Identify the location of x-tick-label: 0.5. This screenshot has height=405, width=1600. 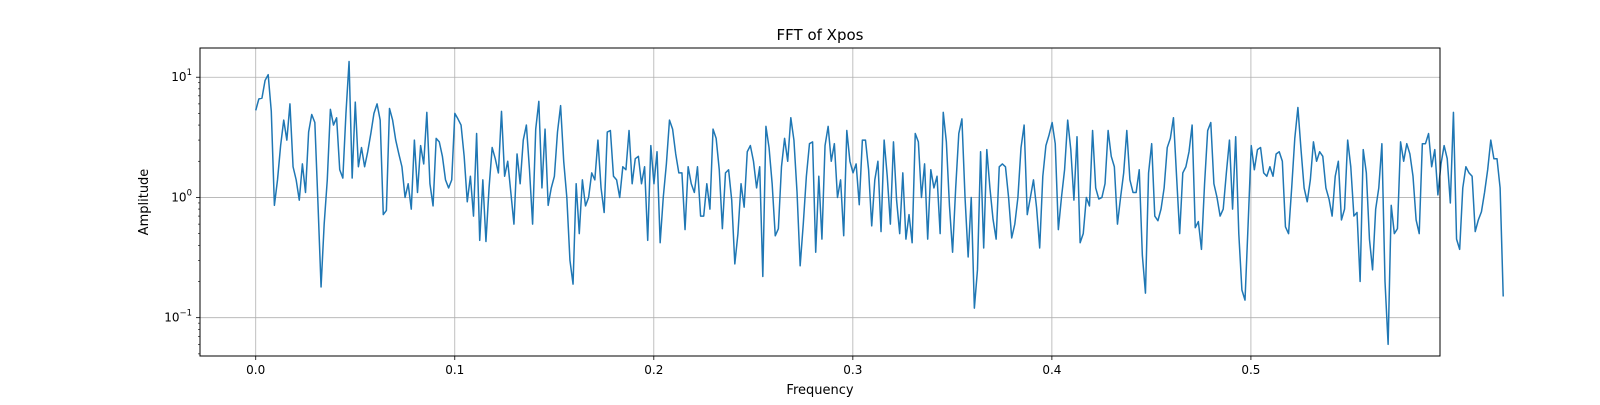
(1250, 370).